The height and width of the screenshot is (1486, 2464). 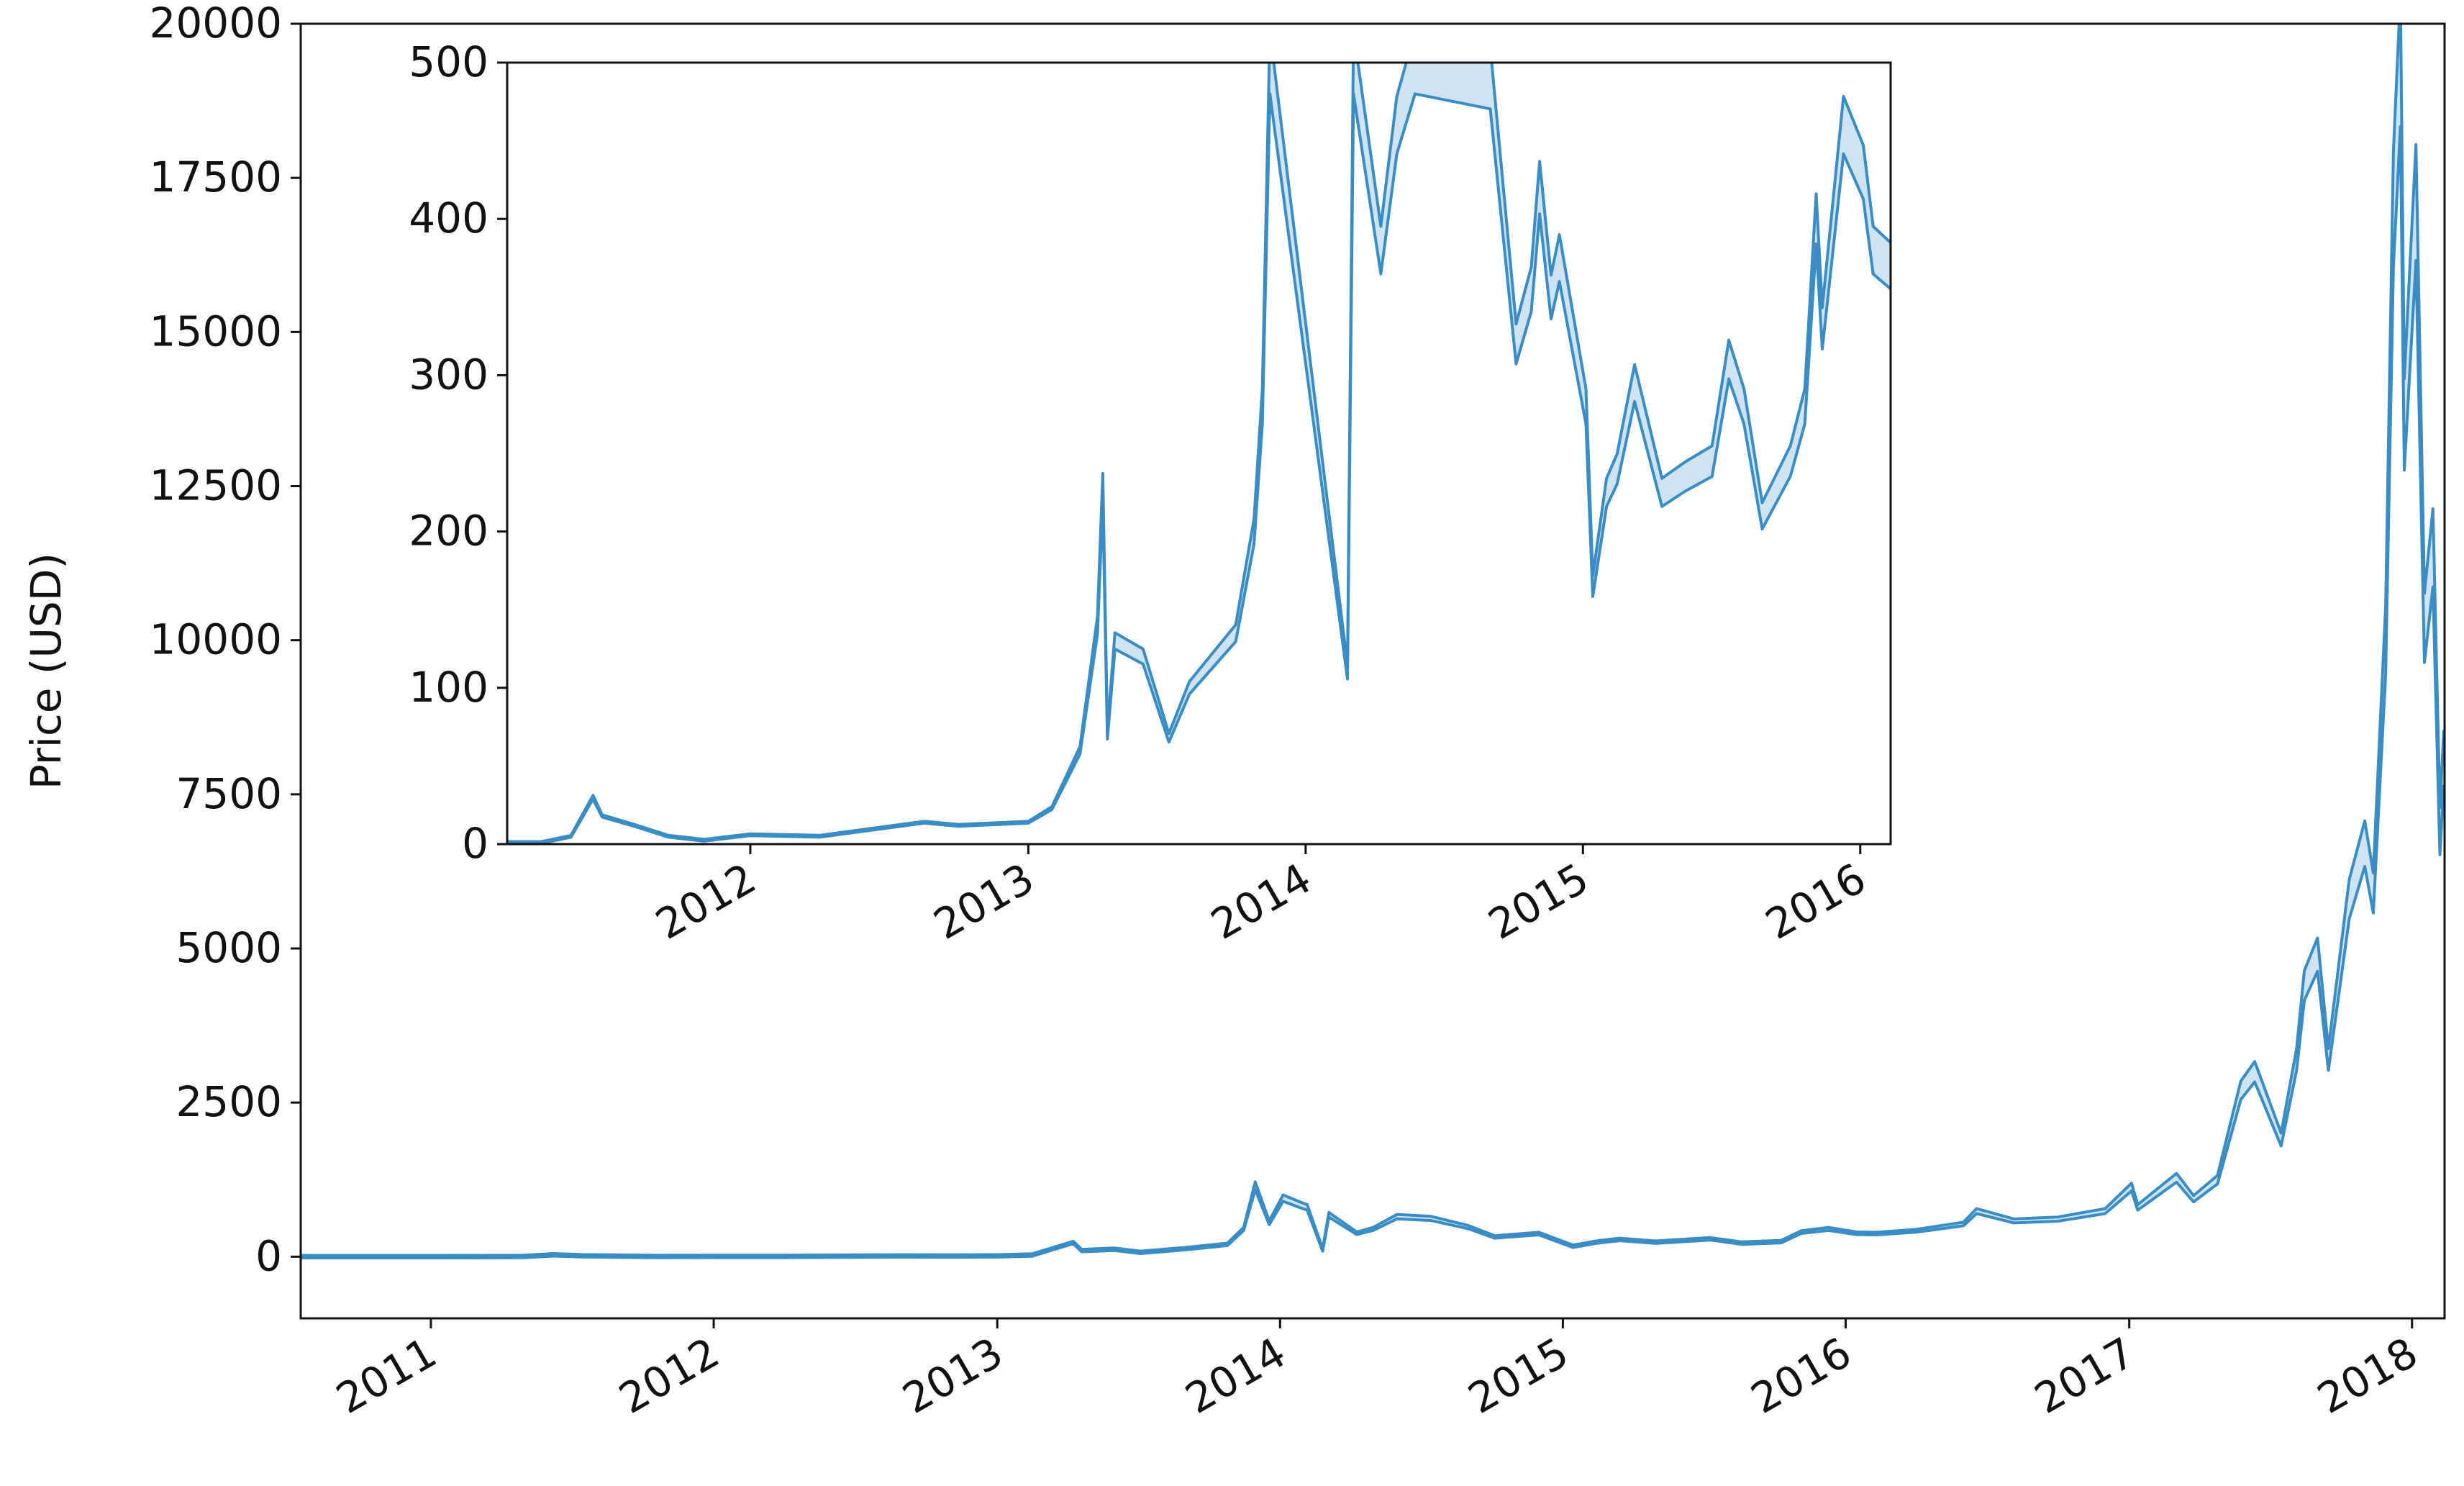 I want to click on y-tick-label-1-4: 400, so click(x=449, y=218).